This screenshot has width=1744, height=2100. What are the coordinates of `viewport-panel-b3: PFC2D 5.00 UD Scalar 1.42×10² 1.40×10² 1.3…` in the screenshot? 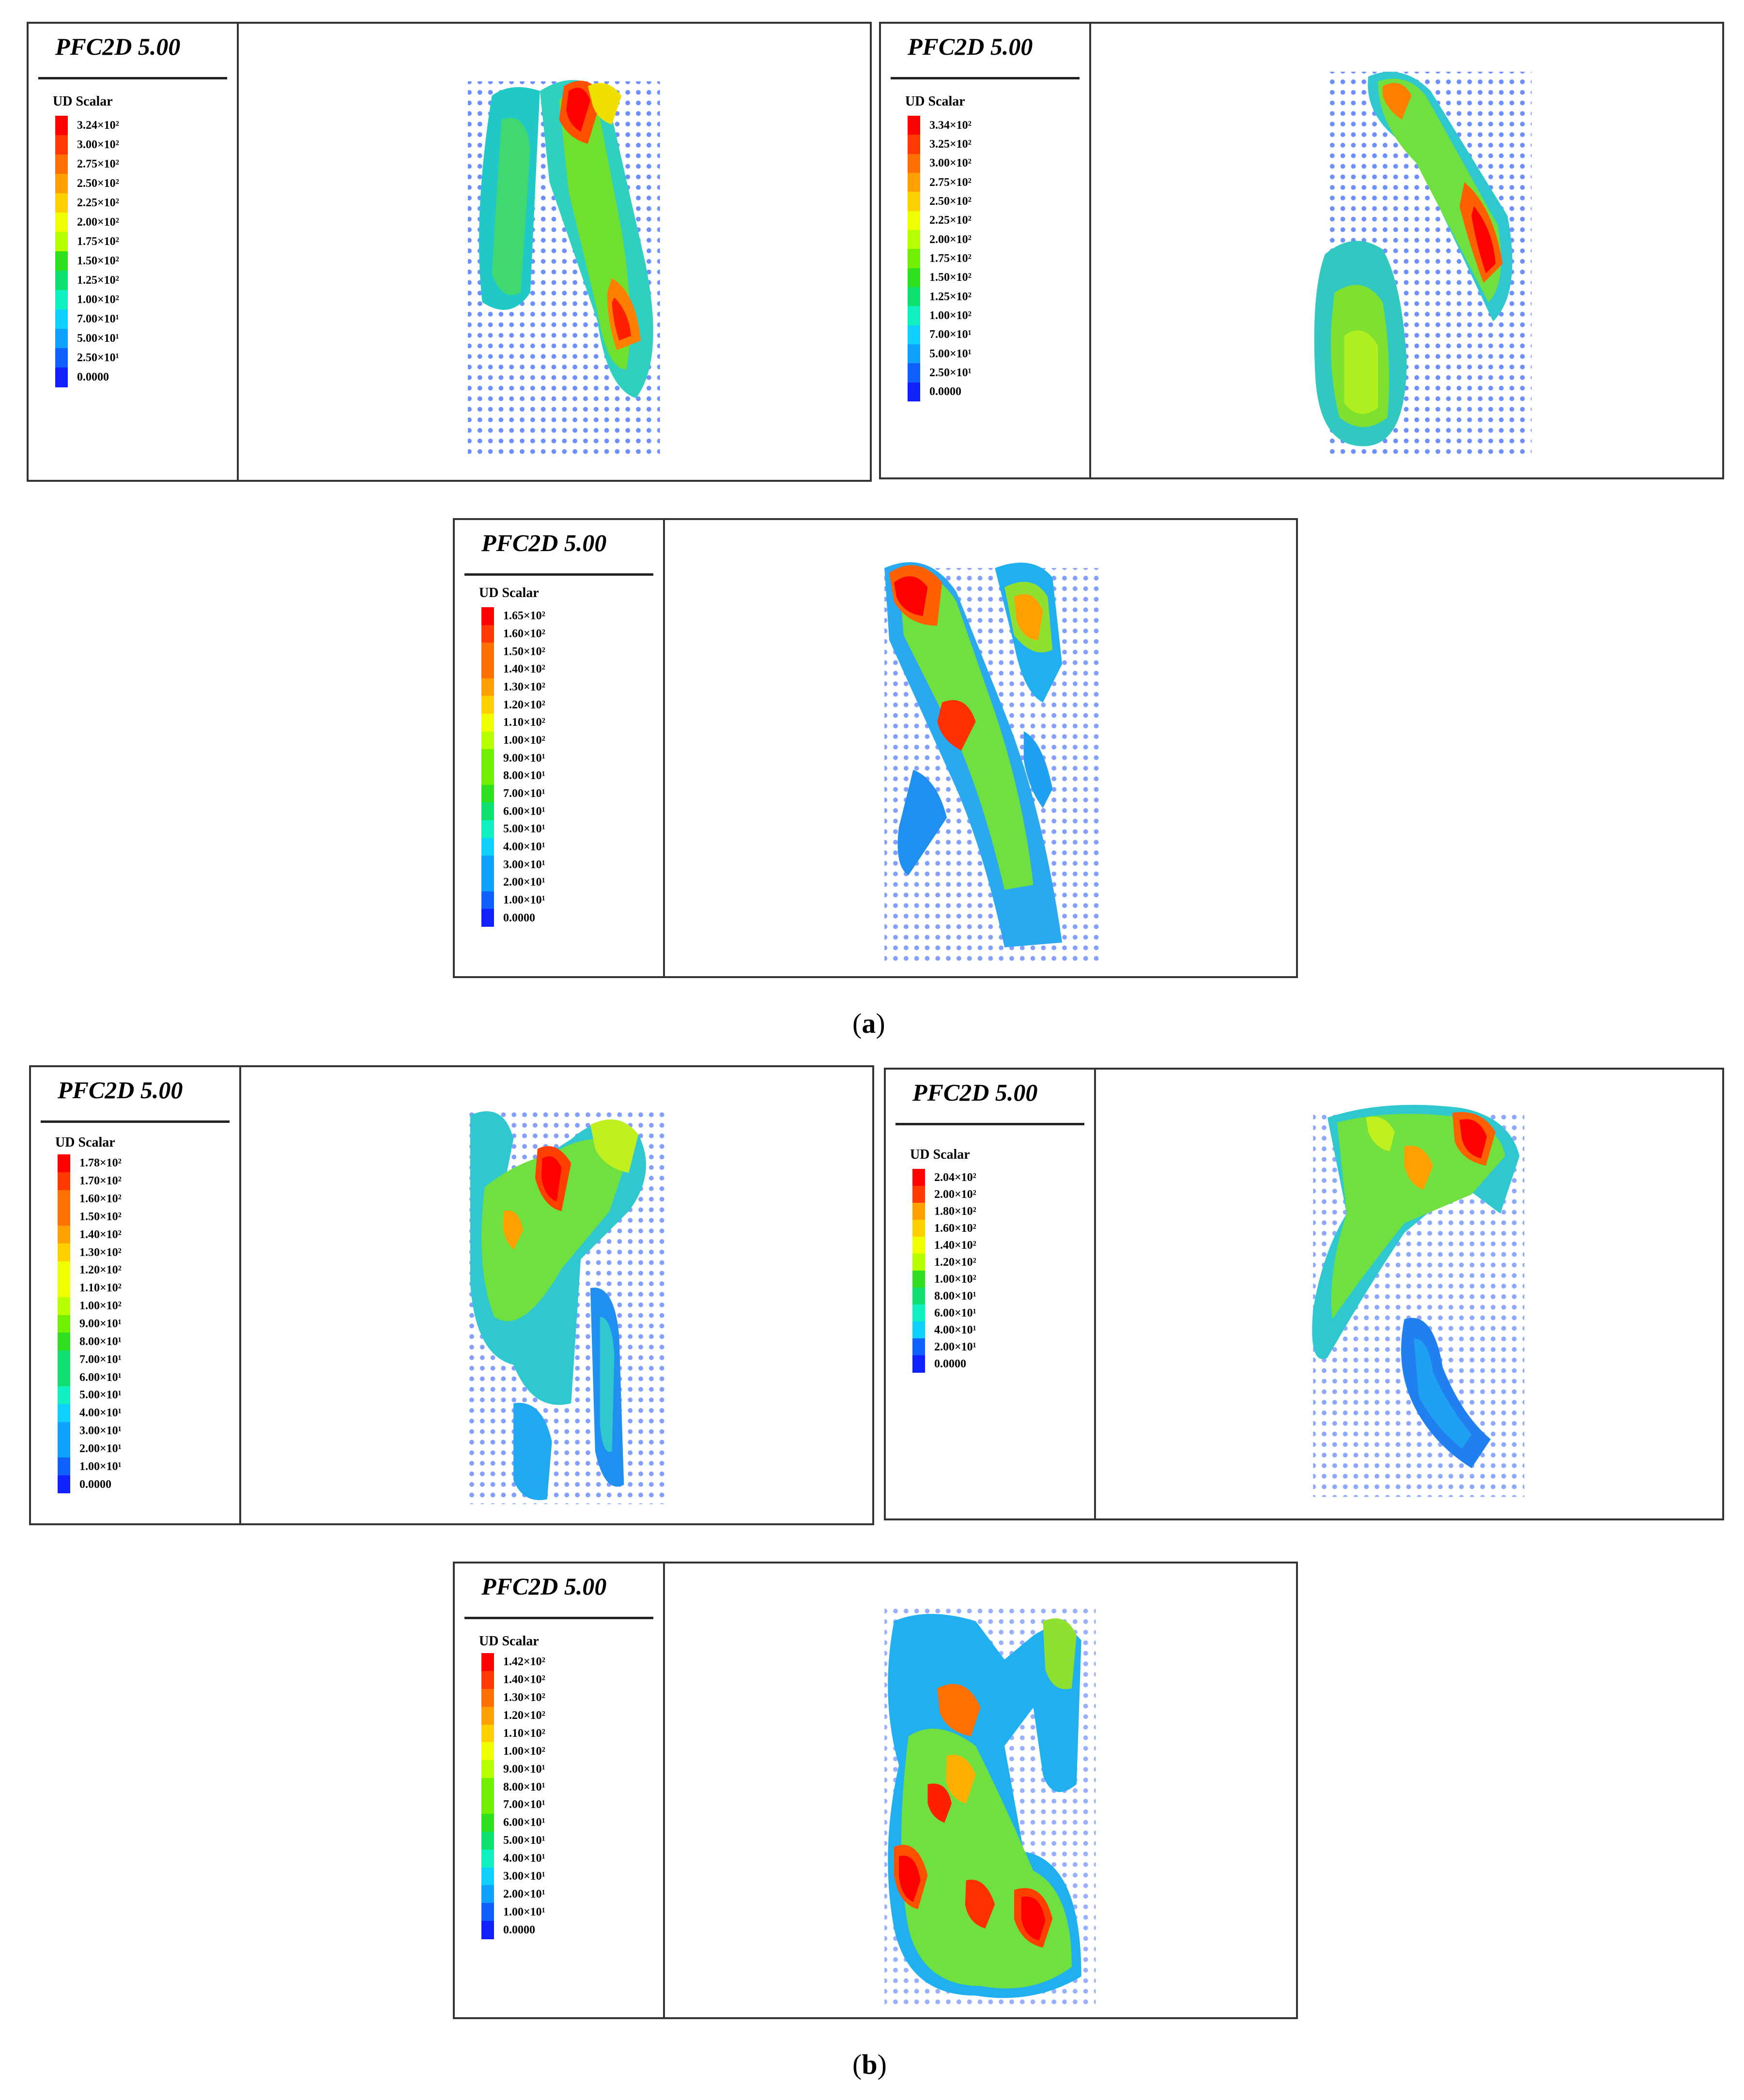 It's located at (875, 1790).